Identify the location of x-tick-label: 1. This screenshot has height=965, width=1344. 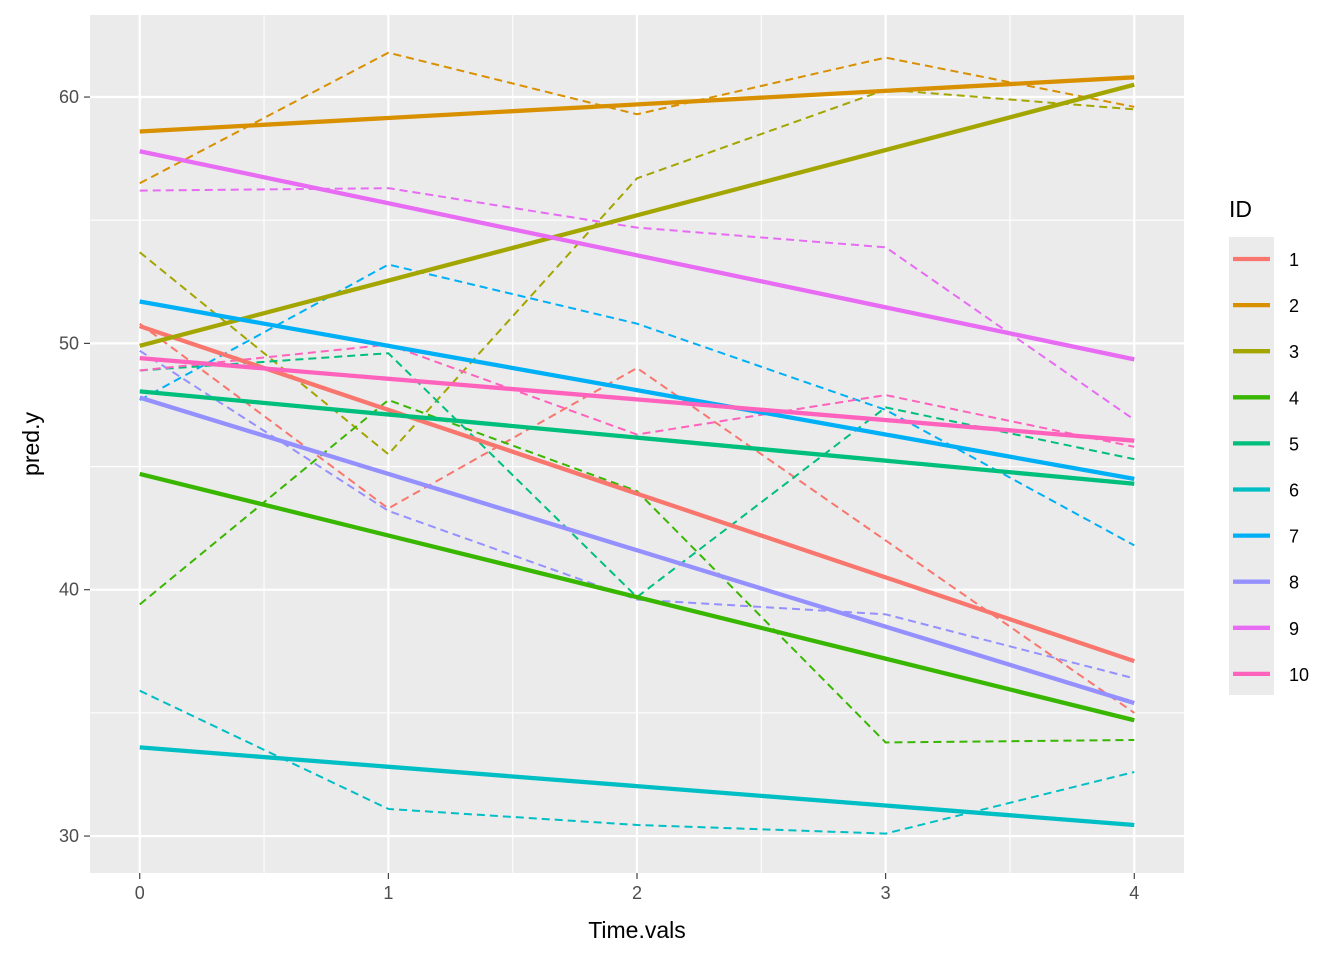
(388, 893).